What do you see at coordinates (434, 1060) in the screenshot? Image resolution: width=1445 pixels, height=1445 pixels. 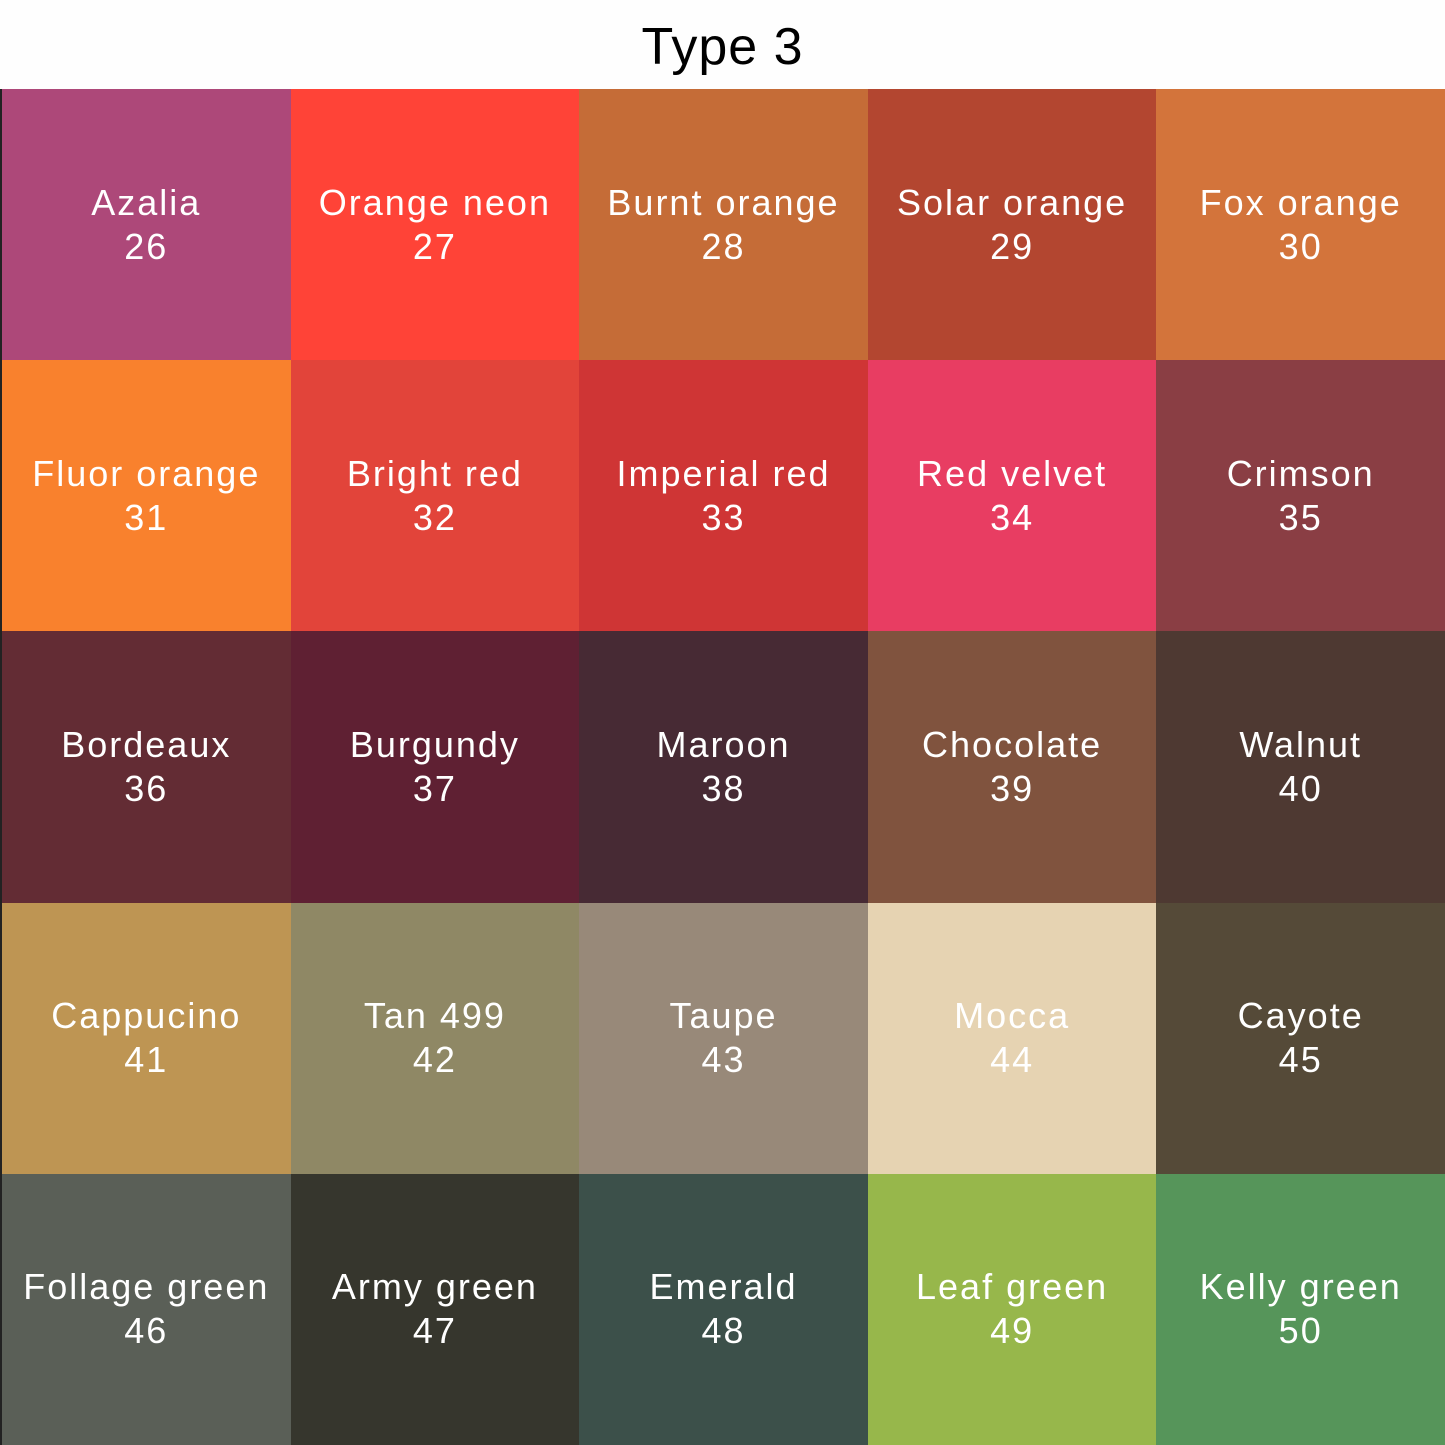 I see `swatch-number: 42` at bounding box center [434, 1060].